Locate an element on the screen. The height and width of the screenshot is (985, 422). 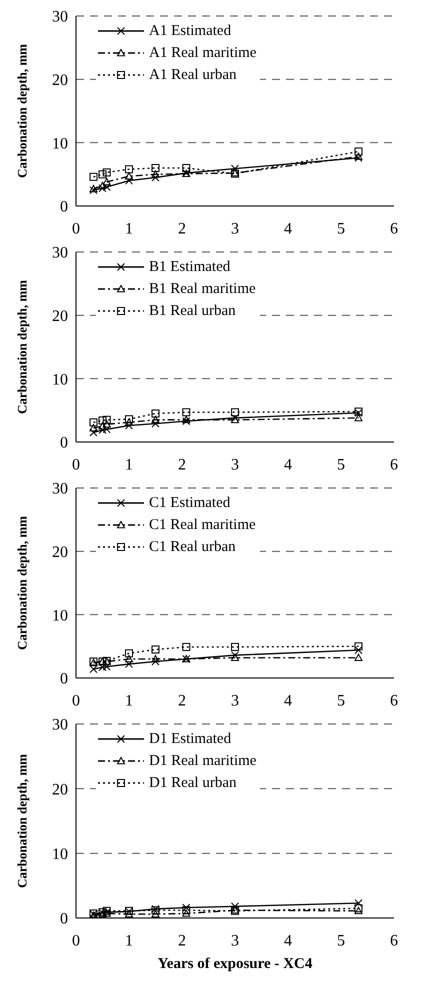
legend-label: B1 Real urban is located at coordinates (192, 311).